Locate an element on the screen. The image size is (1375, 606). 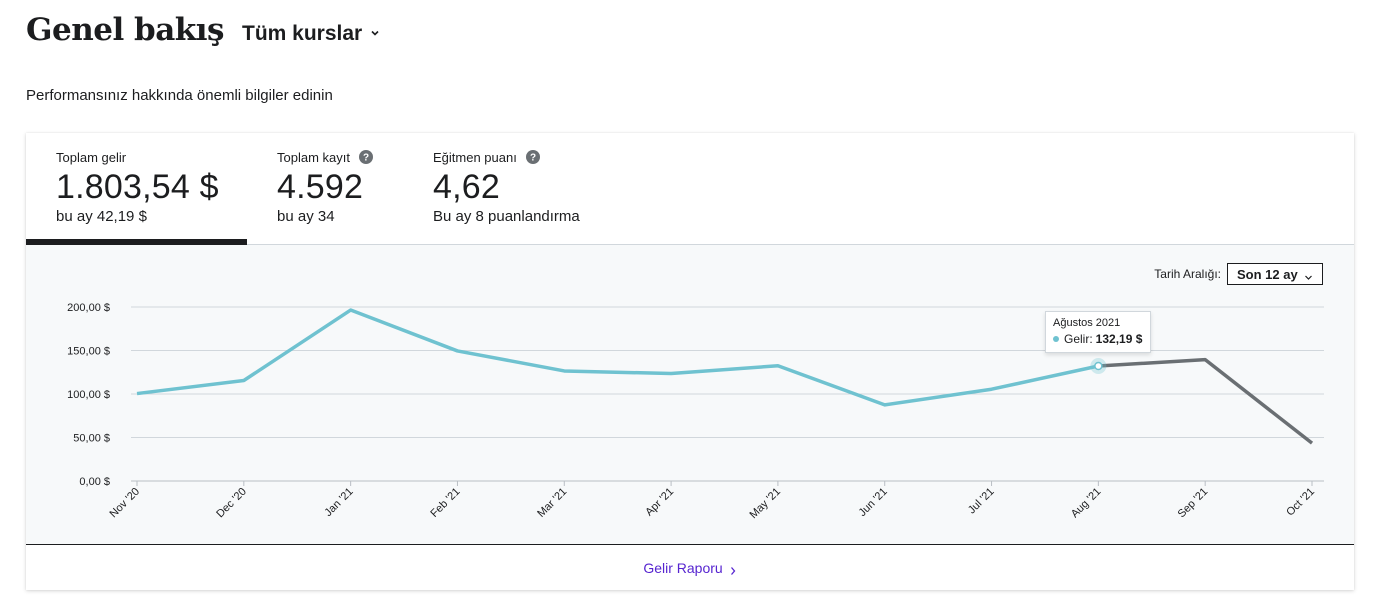
chart-tooltip: Ağustos 2021 Gelir: 132,19 $ is located at coordinates (1098, 332).